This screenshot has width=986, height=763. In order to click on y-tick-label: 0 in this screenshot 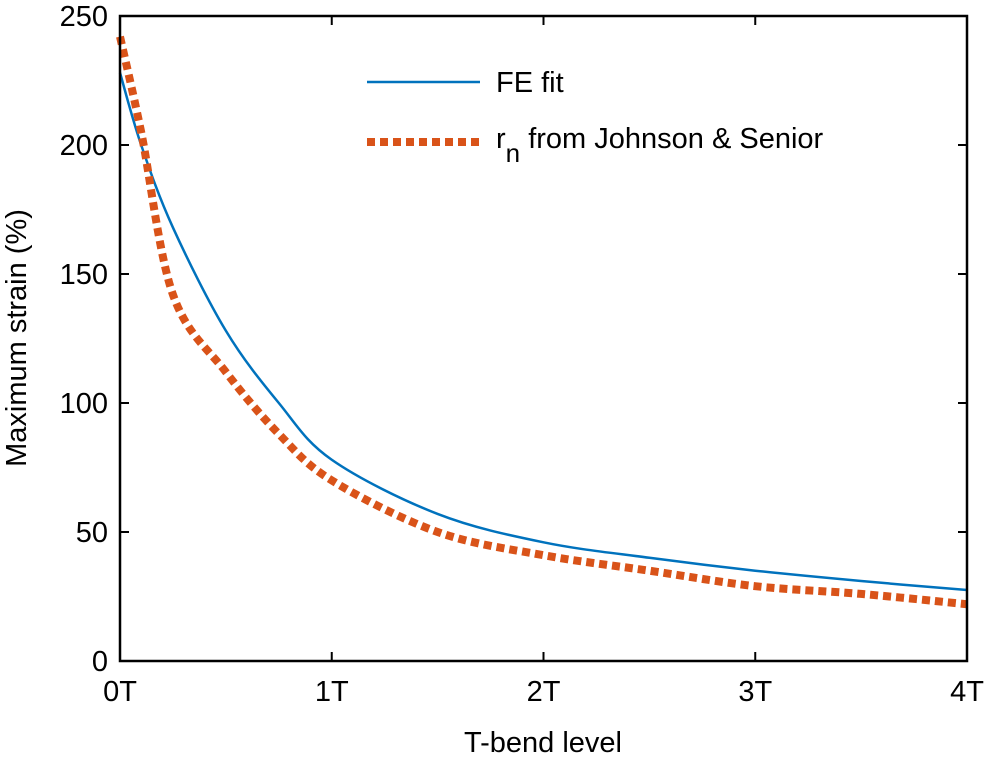, I will do `click(100, 662)`.